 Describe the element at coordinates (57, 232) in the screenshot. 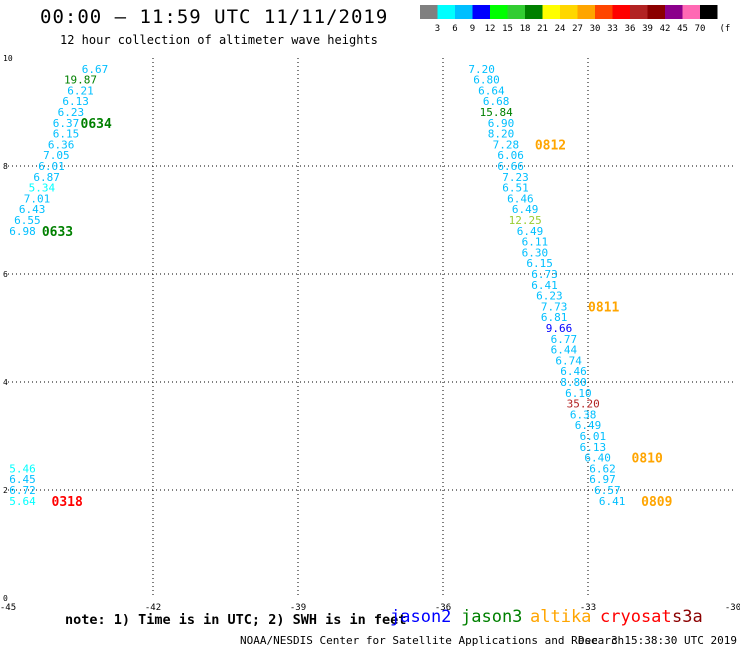

I see `pass-time-annotation: 0633` at that location.